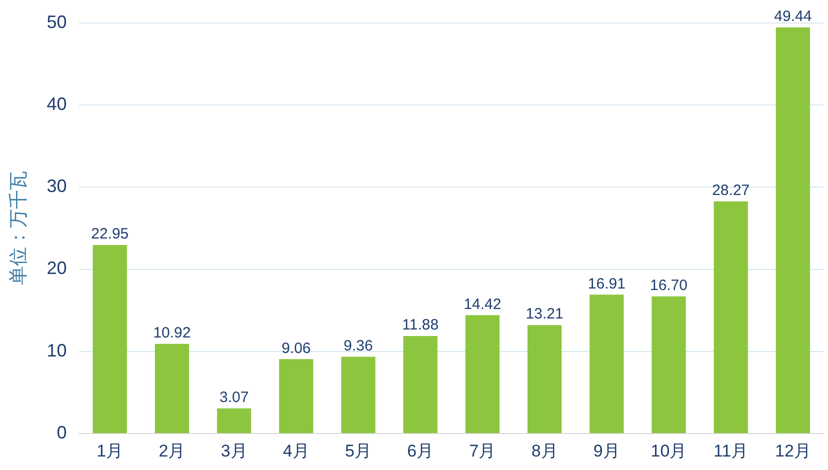 The image size is (828, 470). I want to click on x-tick-label: 10月, so click(668, 450).